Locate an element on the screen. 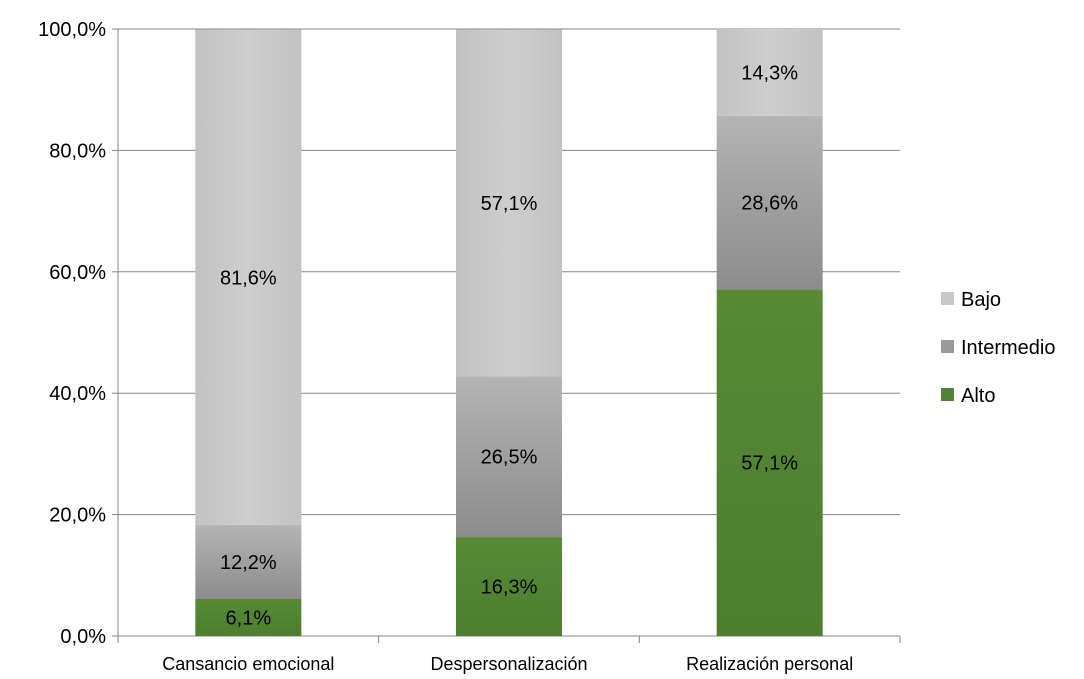 The height and width of the screenshot is (679, 1084). y-tick-label: 60,0% is located at coordinates (77, 273).